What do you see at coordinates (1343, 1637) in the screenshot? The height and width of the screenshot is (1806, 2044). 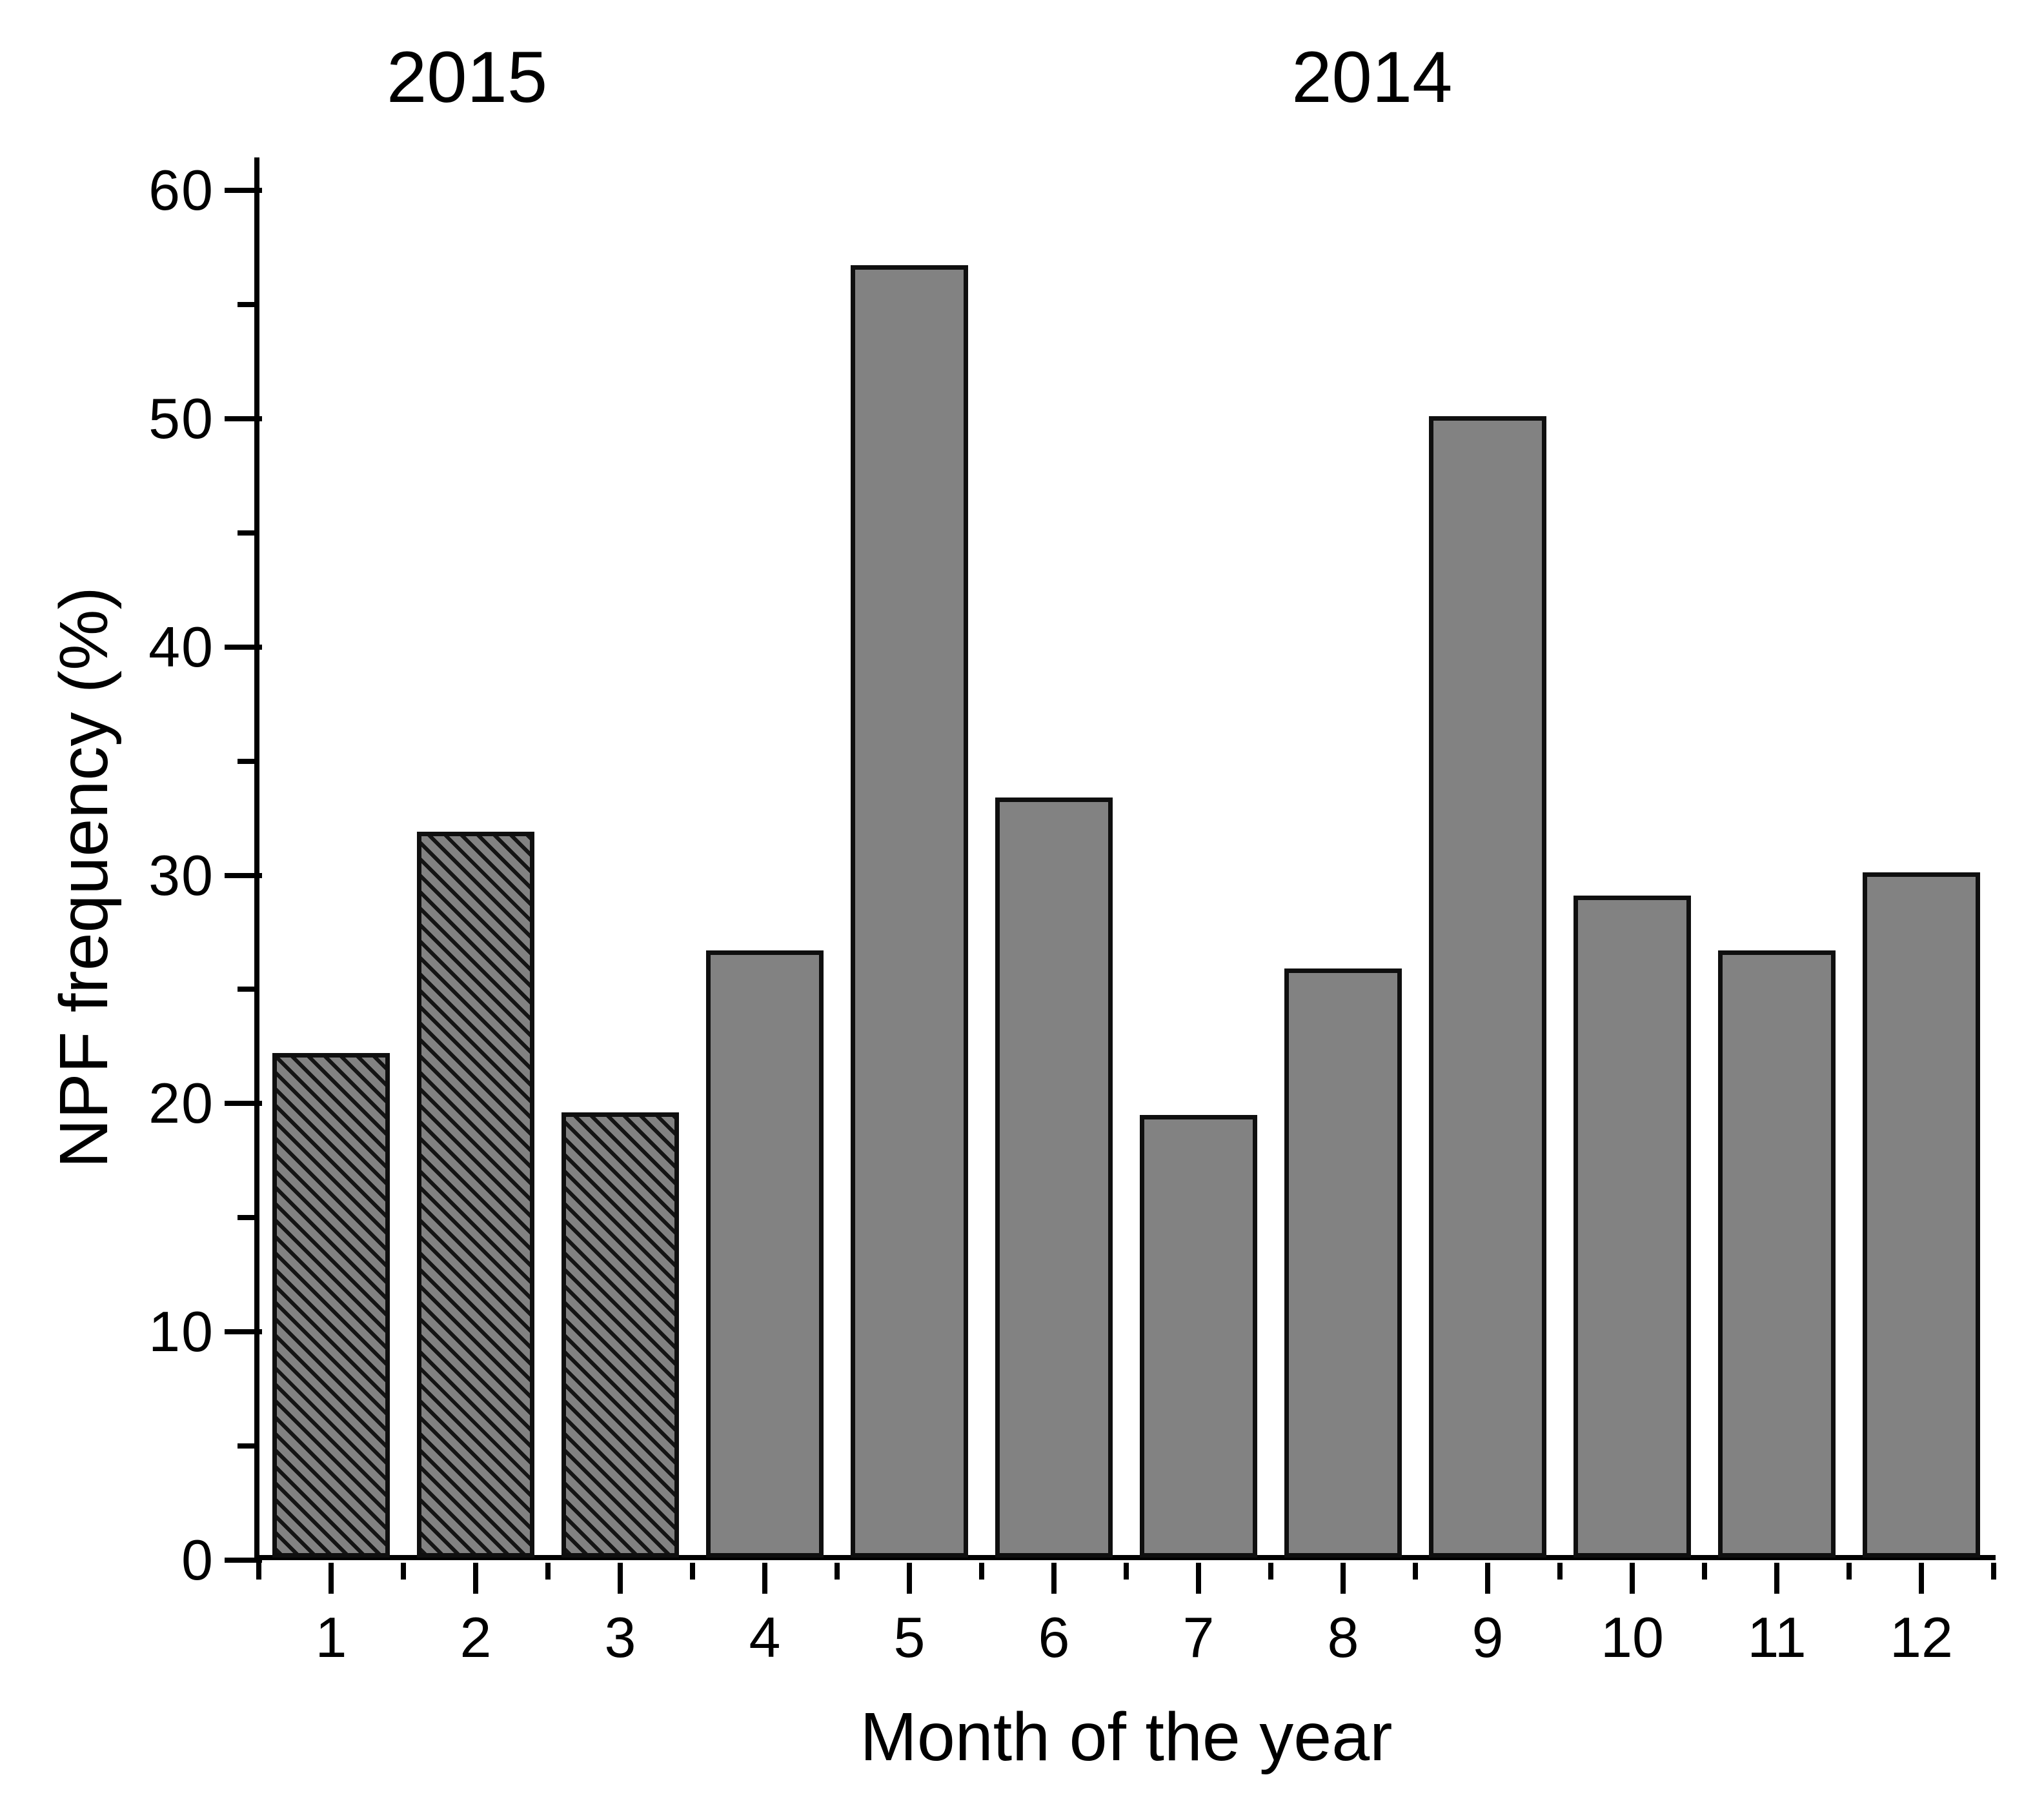 I see `x-tick-label: 8` at bounding box center [1343, 1637].